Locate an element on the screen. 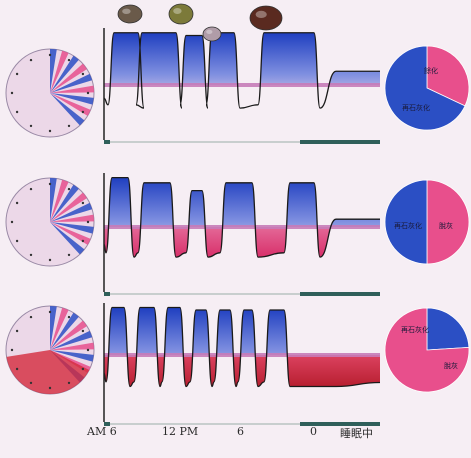  bowl-icon is located at coordinates (181, 14).